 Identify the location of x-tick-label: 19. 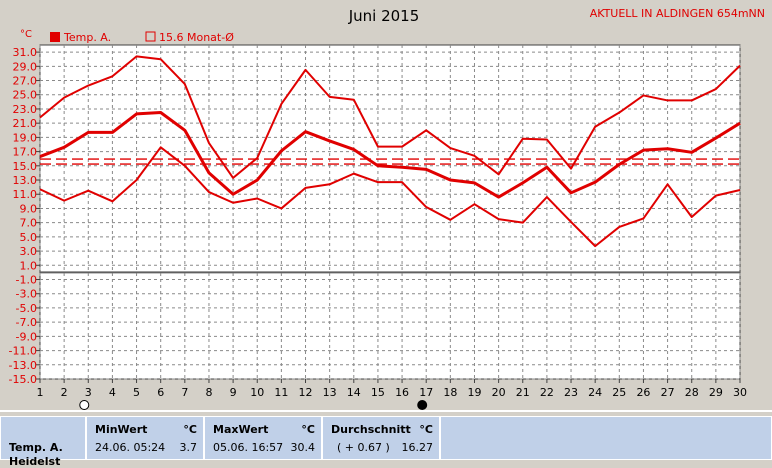
(474, 392).